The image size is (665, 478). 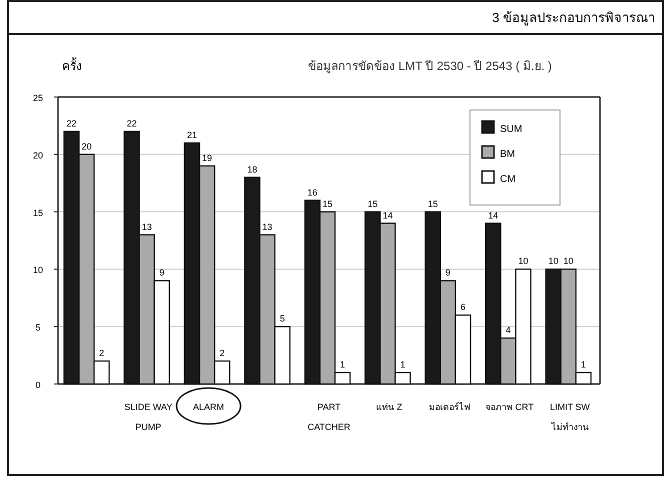 What do you see at coordinates (207, 157) in the screenshot?
I see `data-label: 19` at bounding box center [207, 157].